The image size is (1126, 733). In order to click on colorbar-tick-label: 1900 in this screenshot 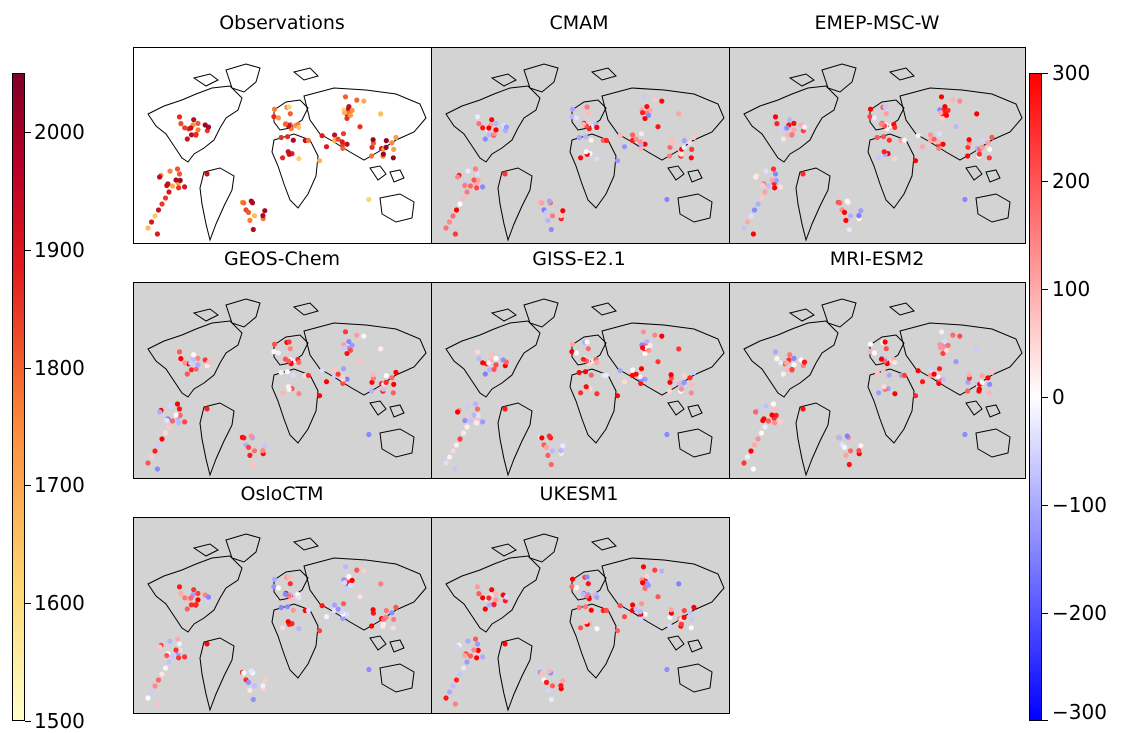, I will do `click(59, 250)`.